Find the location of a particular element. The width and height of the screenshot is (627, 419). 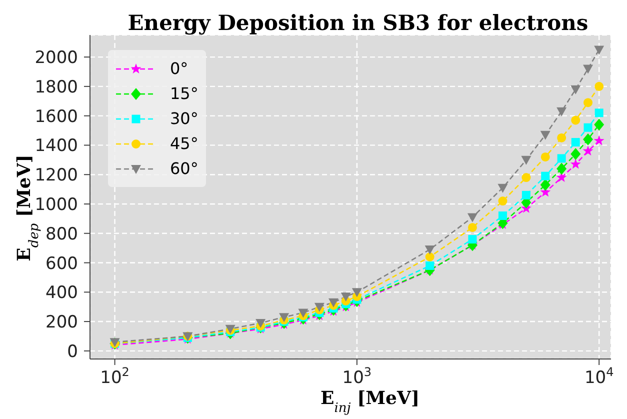

y-tick-label: 400 is located at coordinates (62, 293).